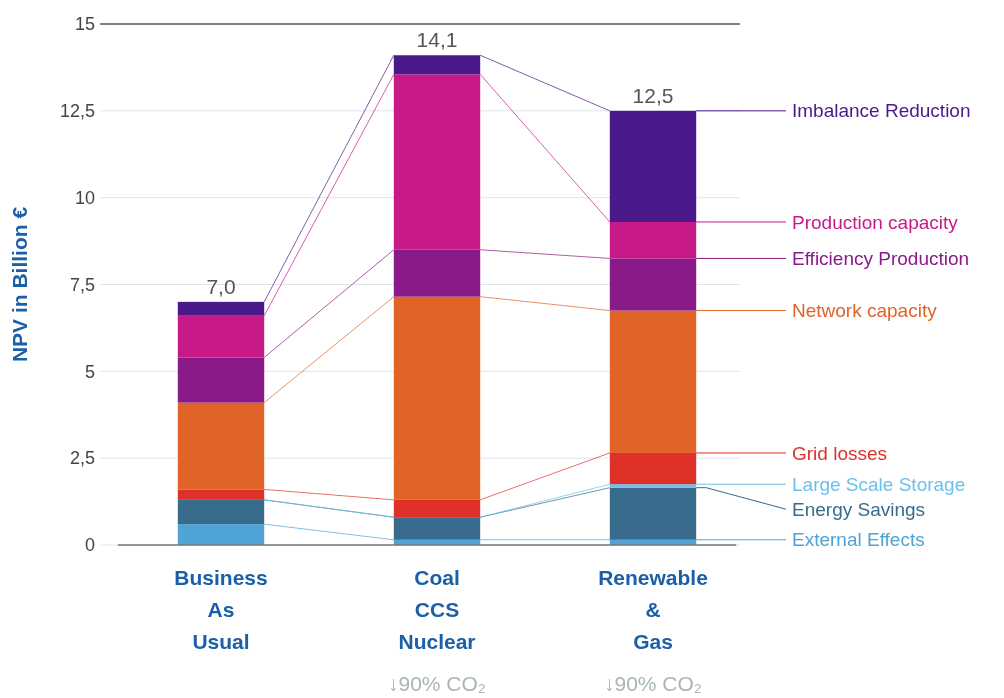 This screenshot has height=698, width=1004. I want to click on total-label: 12,5, so click(653, 95).